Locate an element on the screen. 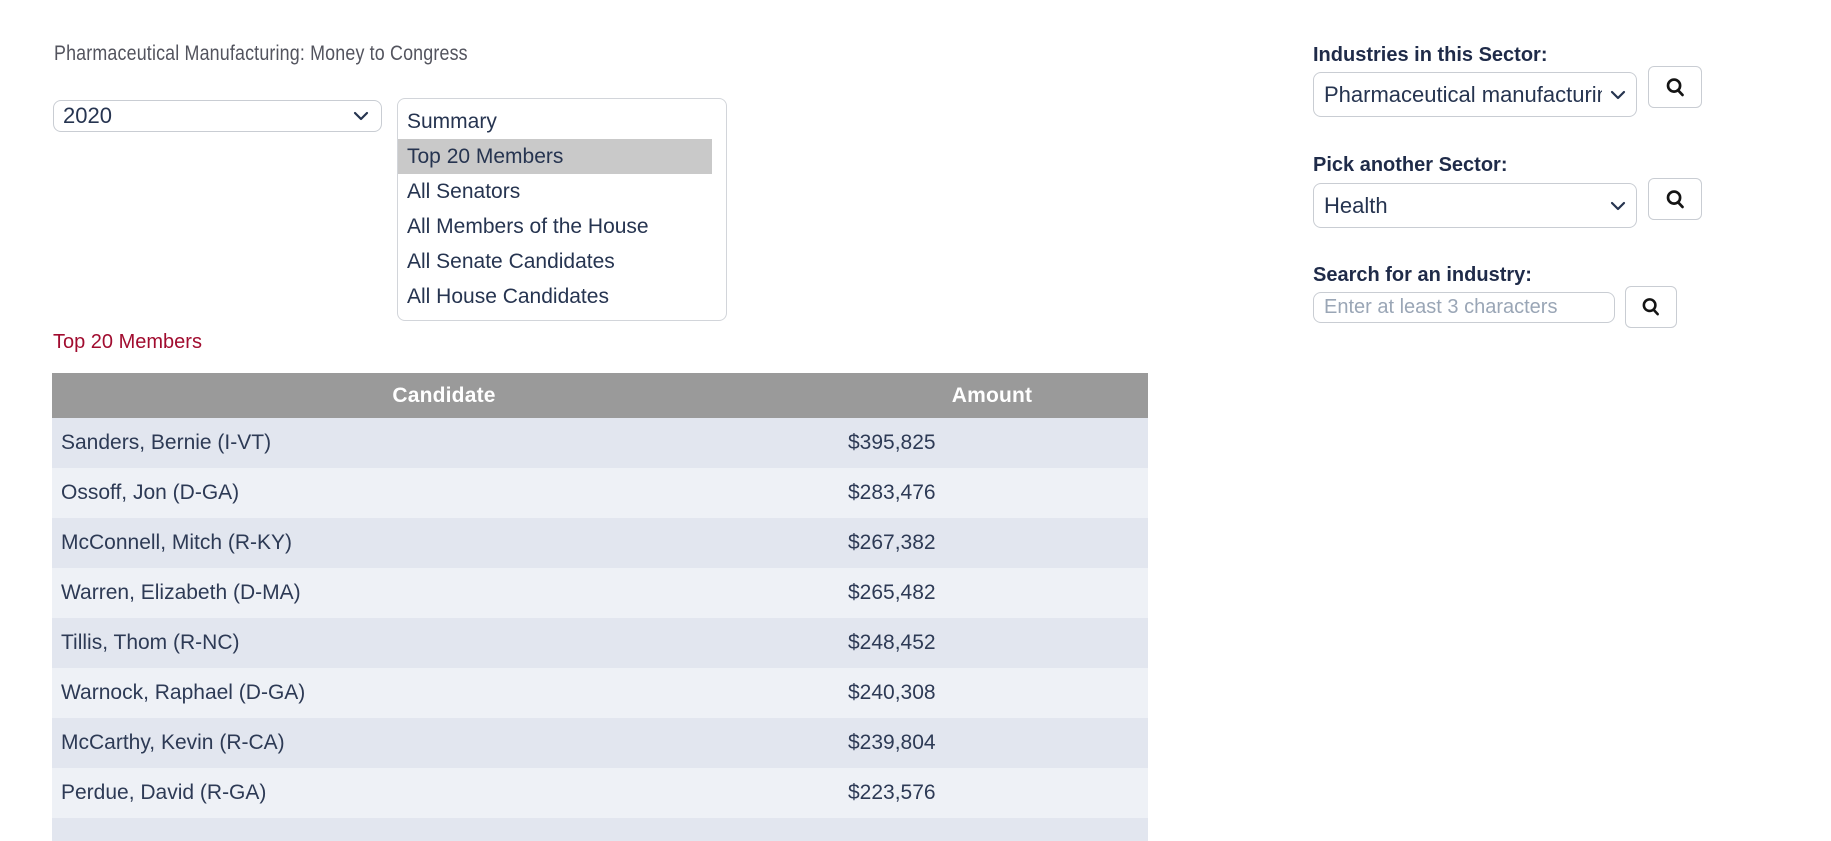 The height and width of the screenshot is (841, 1831). amount-cell: $283,476 is located at coordinates (892, 492).